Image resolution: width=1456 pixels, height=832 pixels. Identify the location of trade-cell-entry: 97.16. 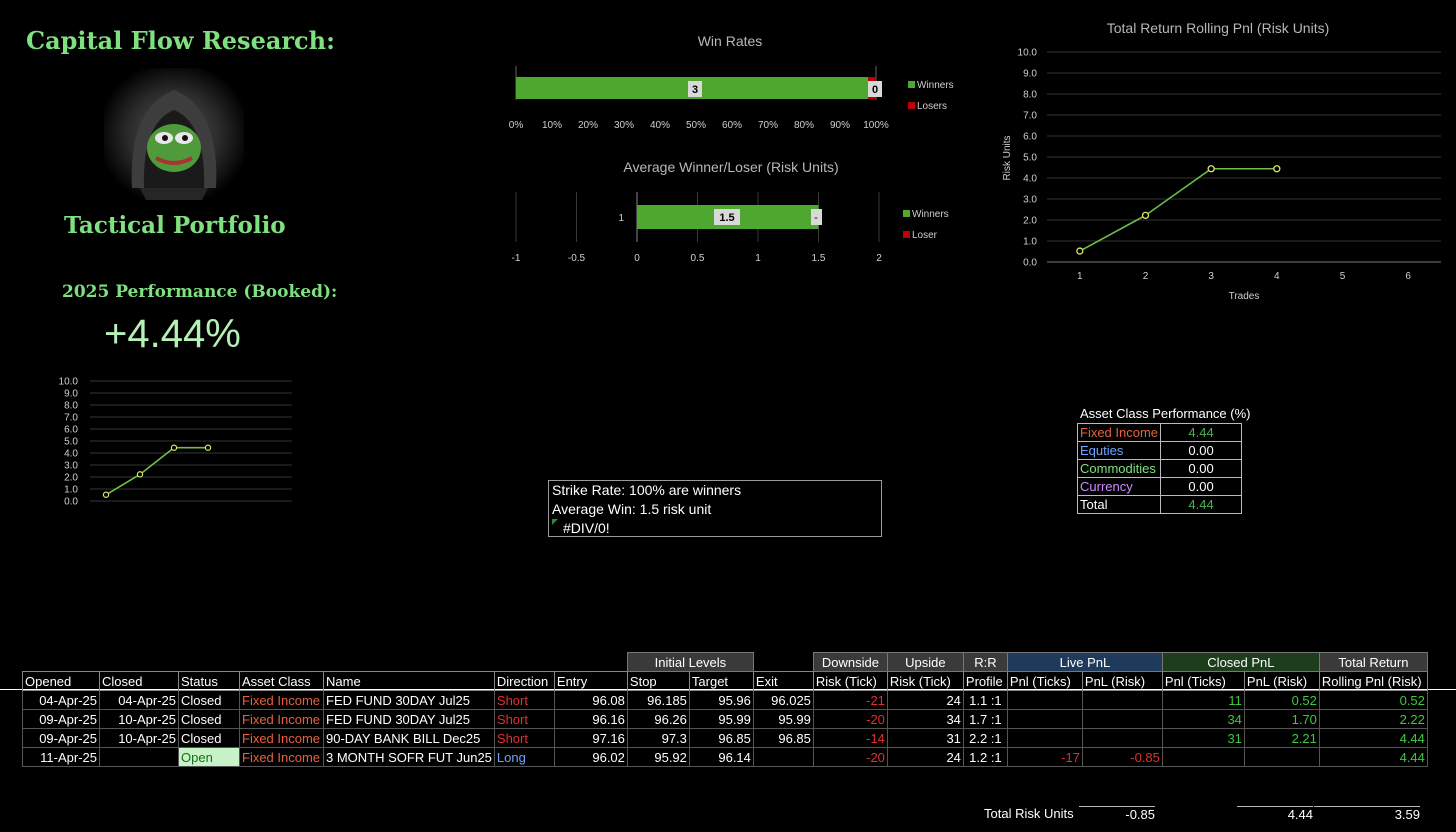
(590, 738).